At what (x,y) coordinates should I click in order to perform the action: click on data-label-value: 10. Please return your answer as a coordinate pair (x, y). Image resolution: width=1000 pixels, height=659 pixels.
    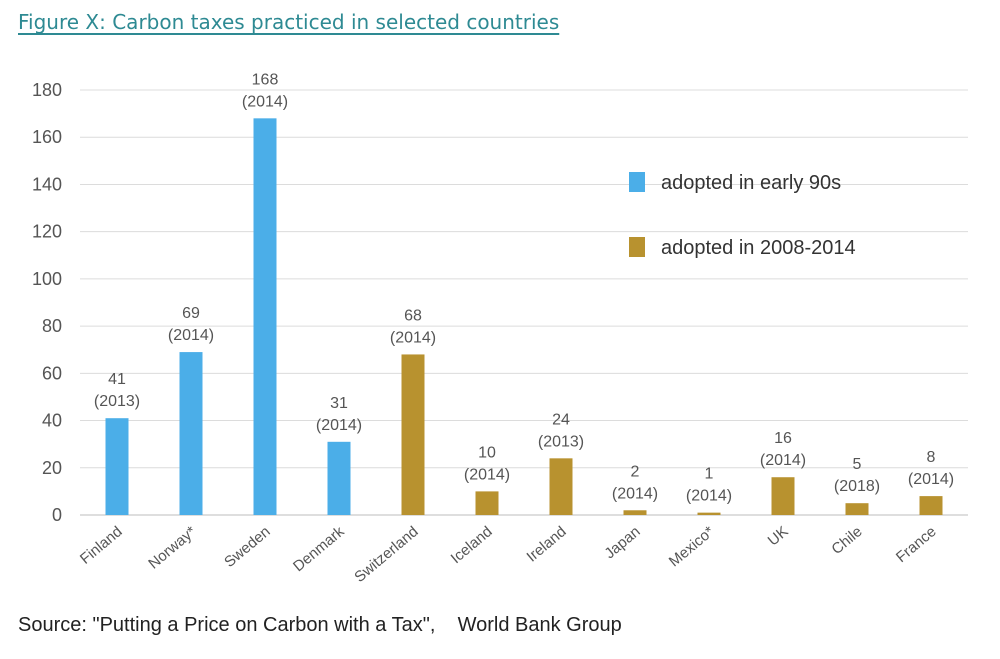
    Looking at the image, I should click on (487, 452).